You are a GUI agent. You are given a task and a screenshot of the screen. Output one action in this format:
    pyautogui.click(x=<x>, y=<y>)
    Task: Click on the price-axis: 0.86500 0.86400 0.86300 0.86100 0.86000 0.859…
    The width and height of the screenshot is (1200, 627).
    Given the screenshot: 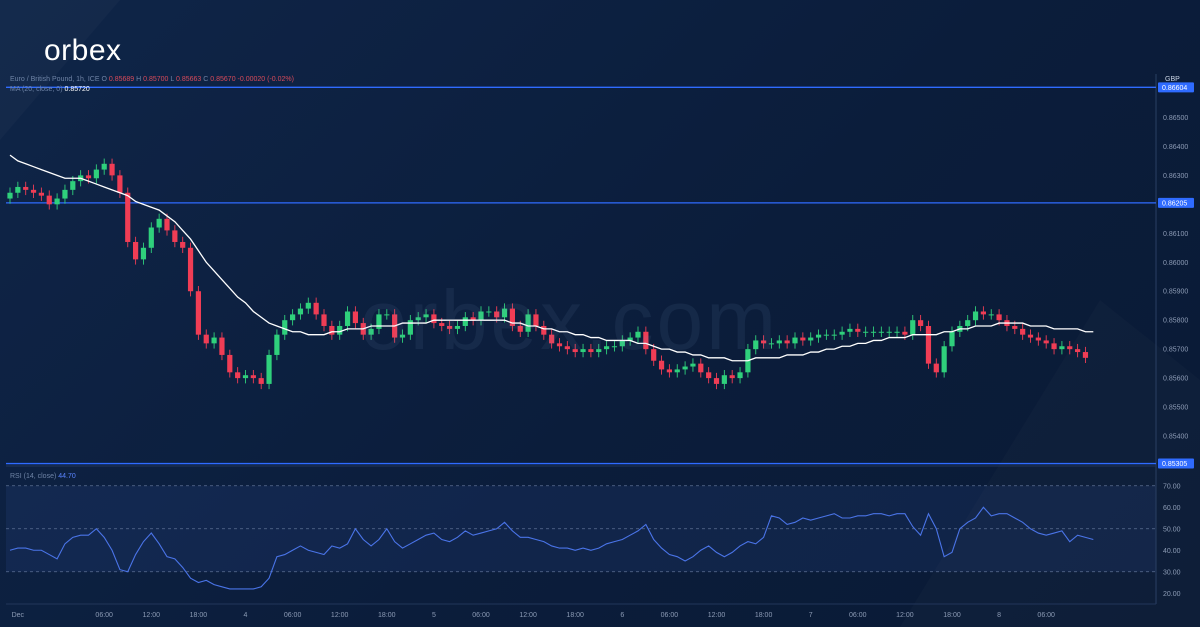 What is the action you would take?
    pyautogui.click(x=1176, y=340)
    